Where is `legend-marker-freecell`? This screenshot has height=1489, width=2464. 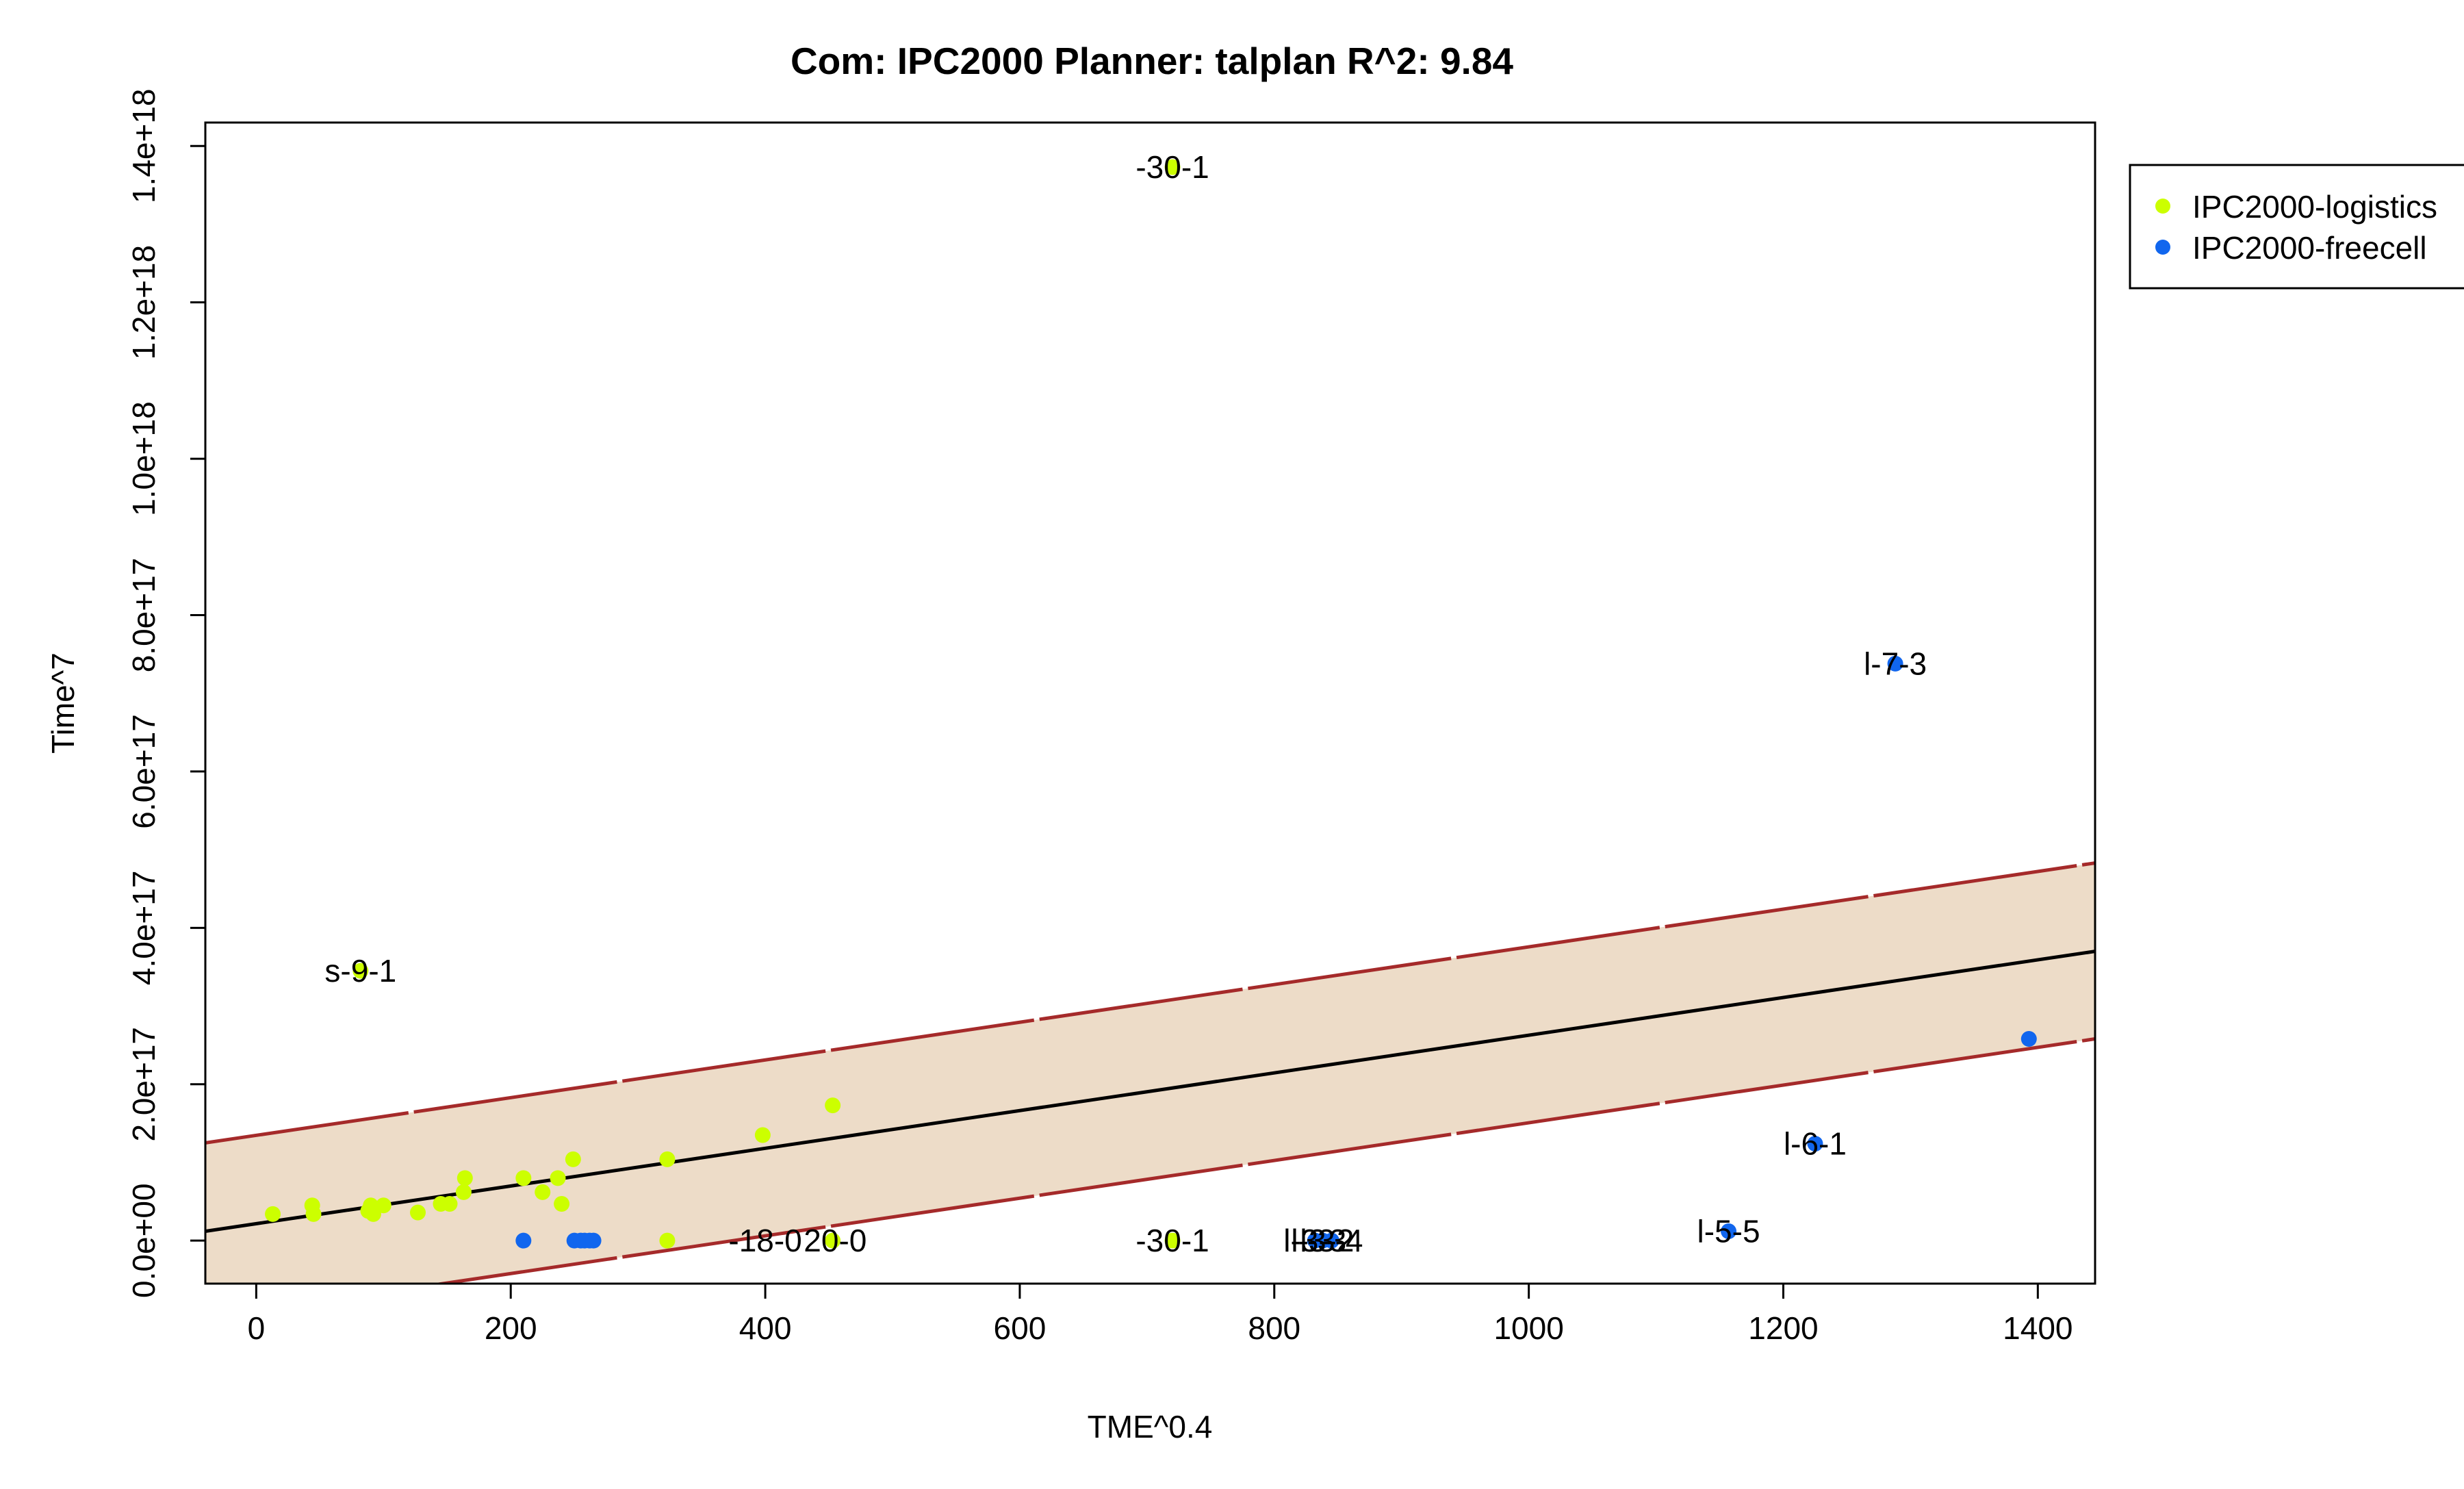 legend-marker-freecell is located at coordinates (2162, 247).